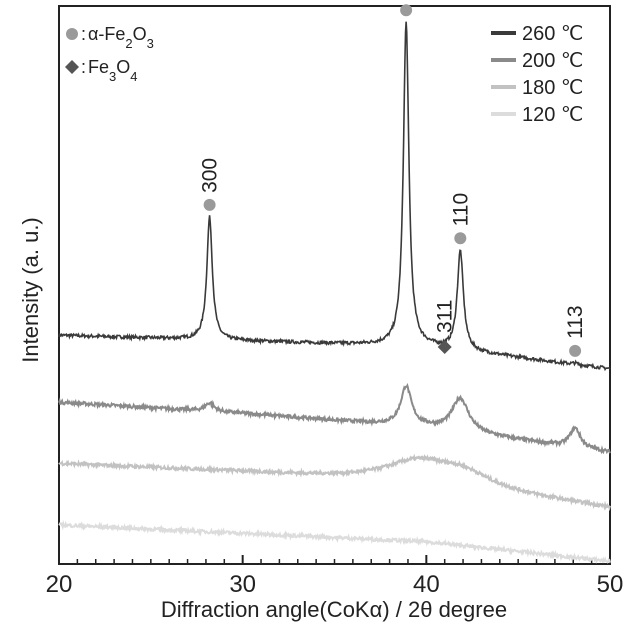 The width and height of the screenshot is (640, 640). I want to click on x-tick-label: 20, so click(59, 584).